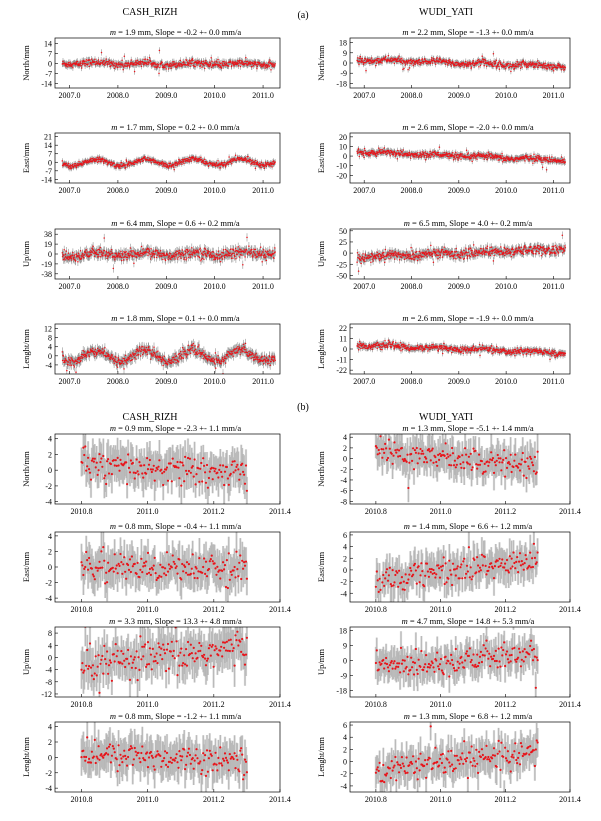 The image size is (601, 821). What do you see at coordinates (343, 231) in the screenshot?
I see `y-tick-label: 50` at bounding box center [343, 231].